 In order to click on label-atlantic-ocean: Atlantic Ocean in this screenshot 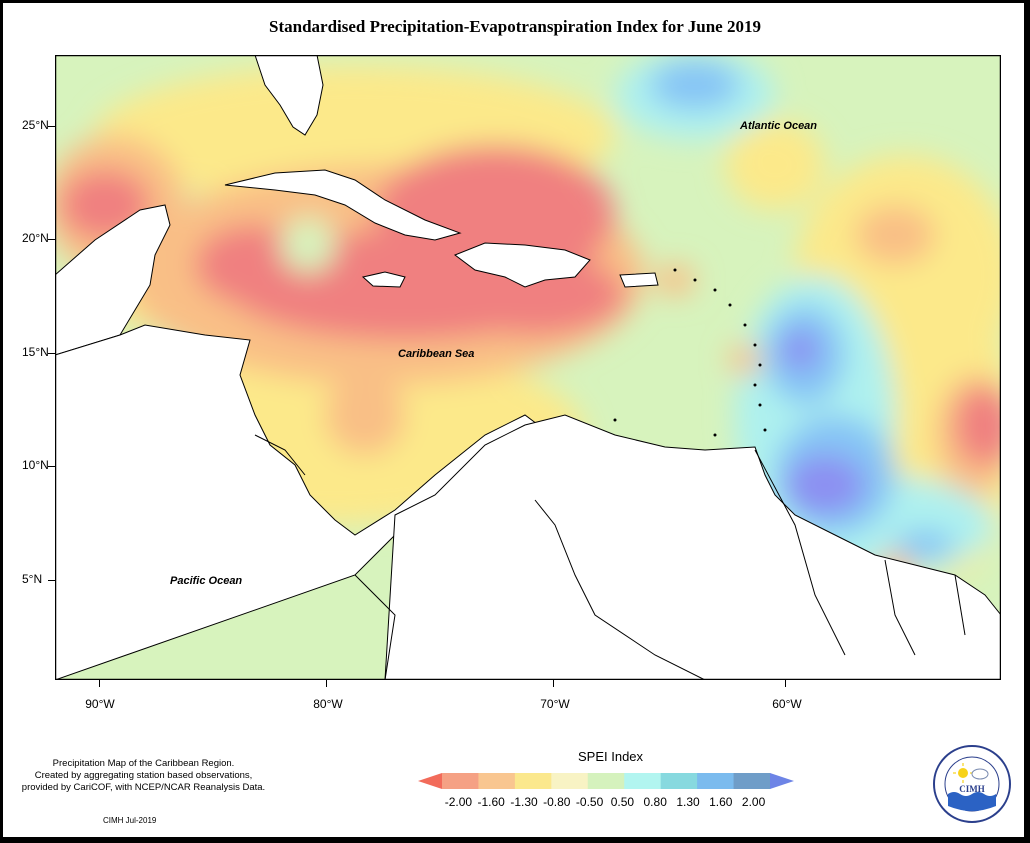, I will do `click(779, 126)`.